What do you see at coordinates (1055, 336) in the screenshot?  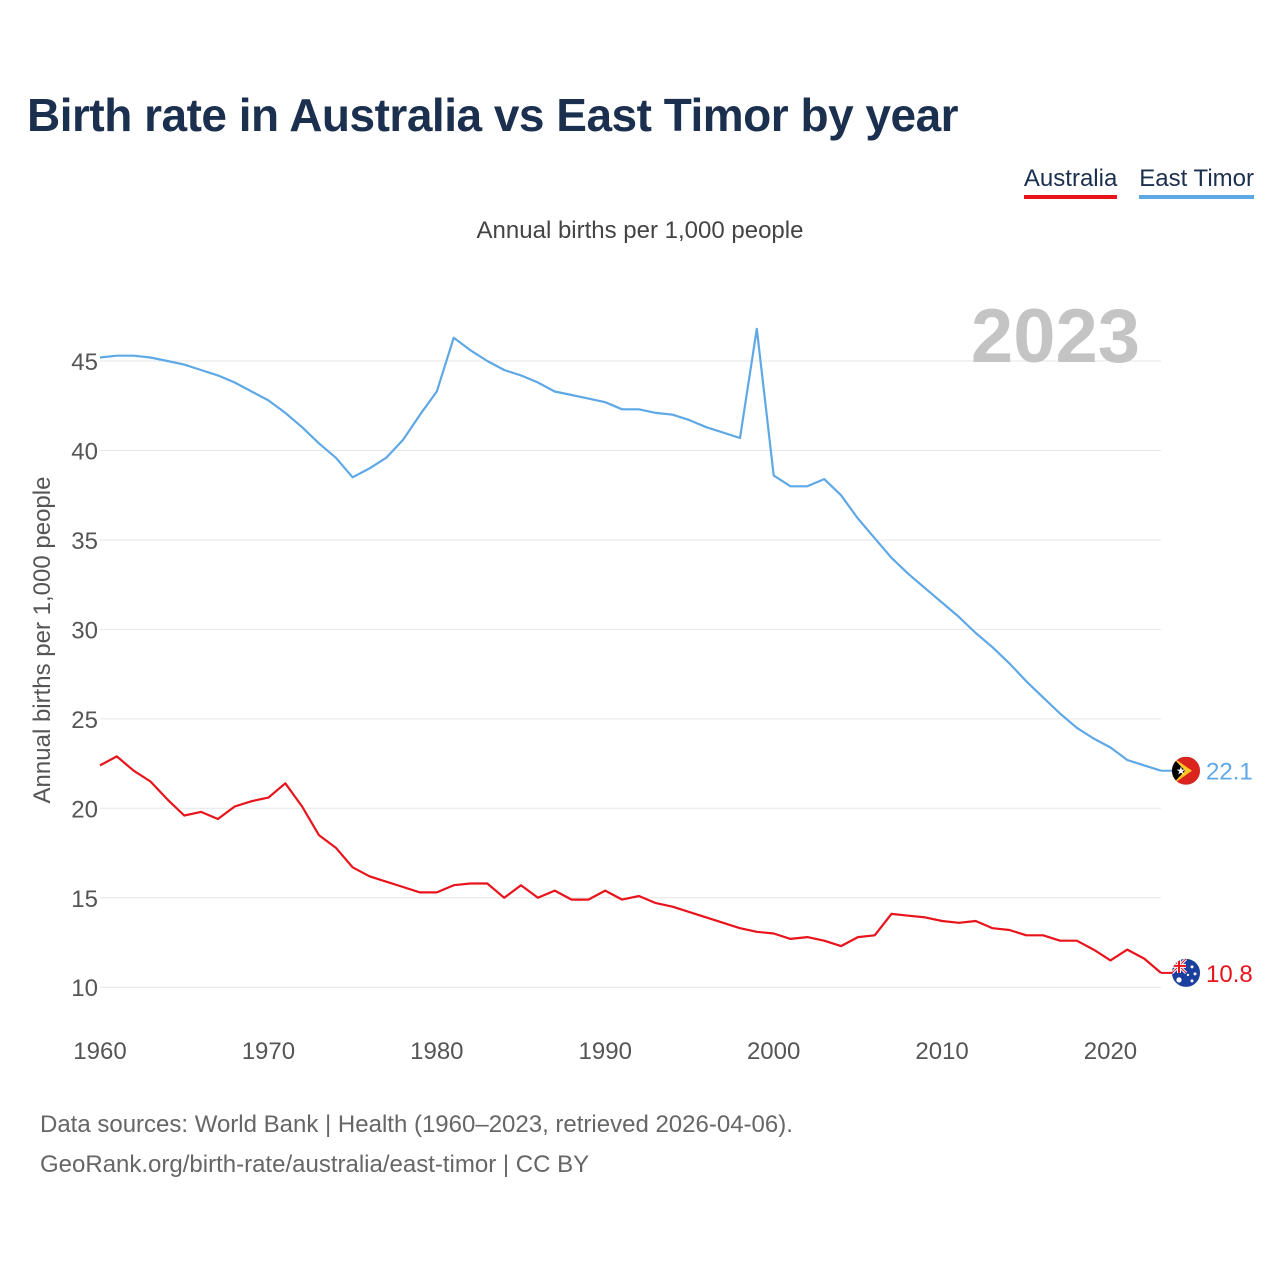 I see `year-watermark: 2023` at bounding box center [1055, 336].